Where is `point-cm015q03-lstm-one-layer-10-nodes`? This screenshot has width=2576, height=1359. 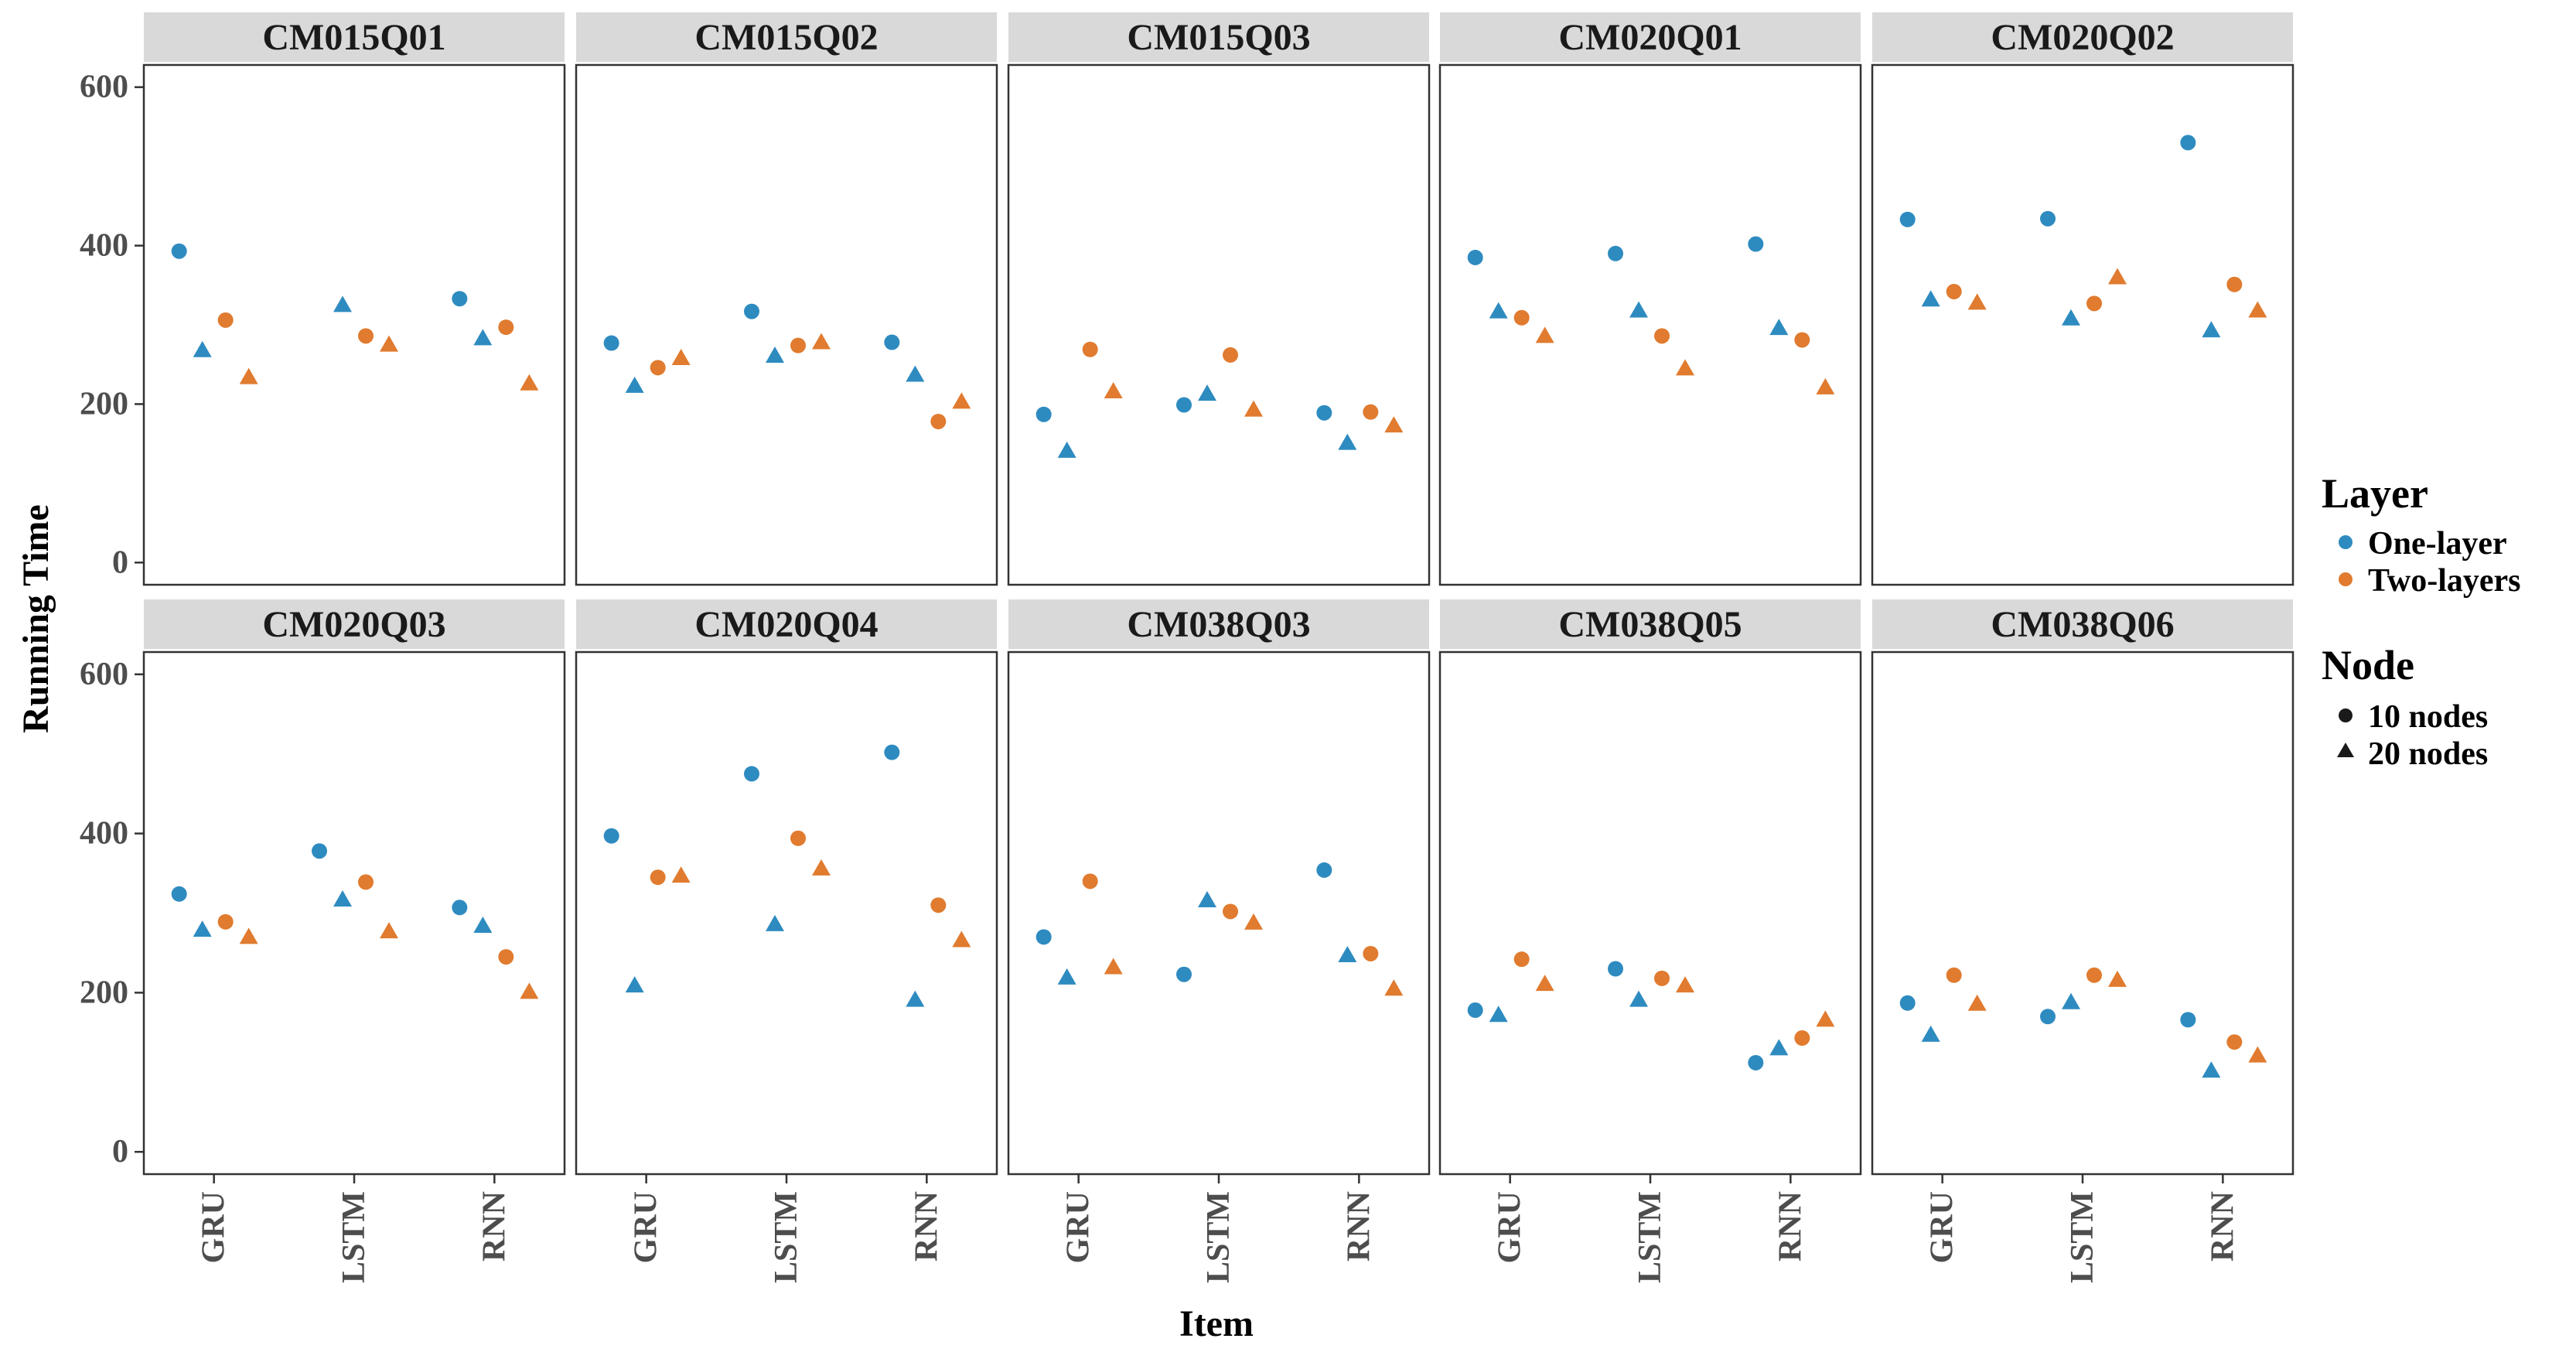 point-cm015q03-lstm-one-layer-10-nodes is located at coordinates (1184, 405).